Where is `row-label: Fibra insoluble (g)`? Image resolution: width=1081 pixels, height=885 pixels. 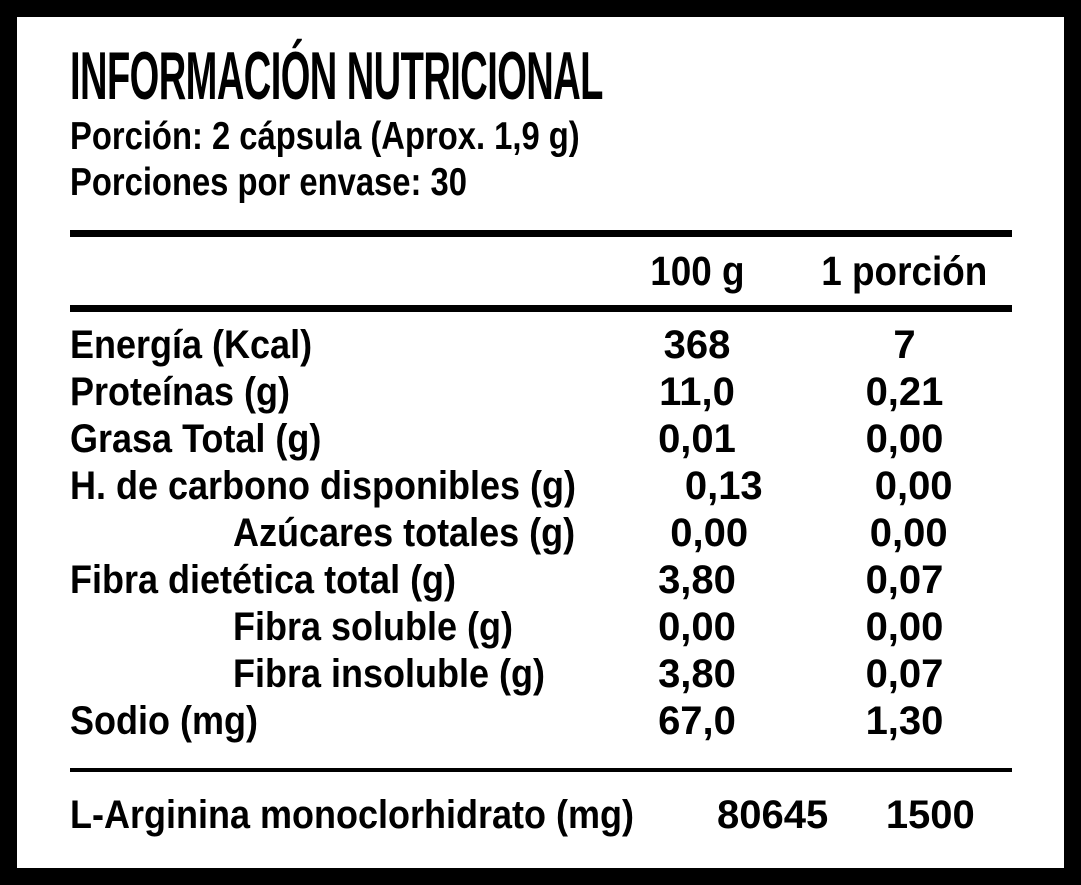
row-label: Fibra insoluble (g) is located at coordinates (389, 674).